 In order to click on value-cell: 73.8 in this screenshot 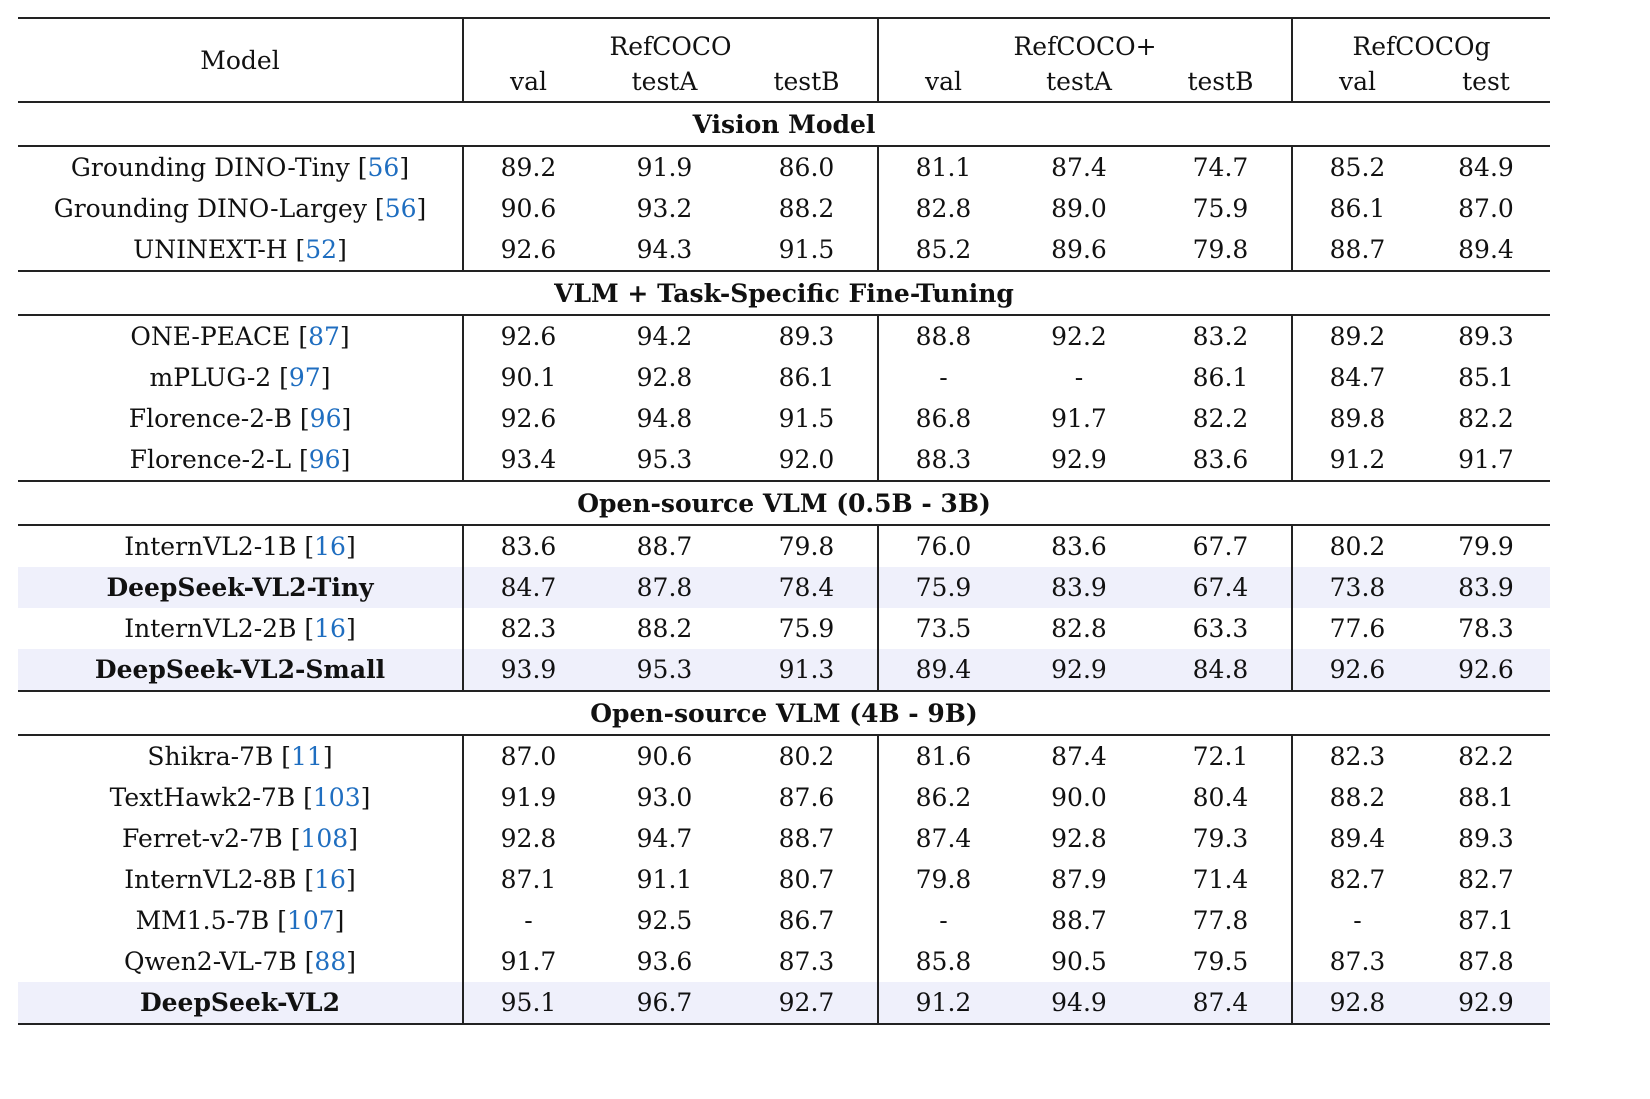, I will do `click(1357, 587)`.